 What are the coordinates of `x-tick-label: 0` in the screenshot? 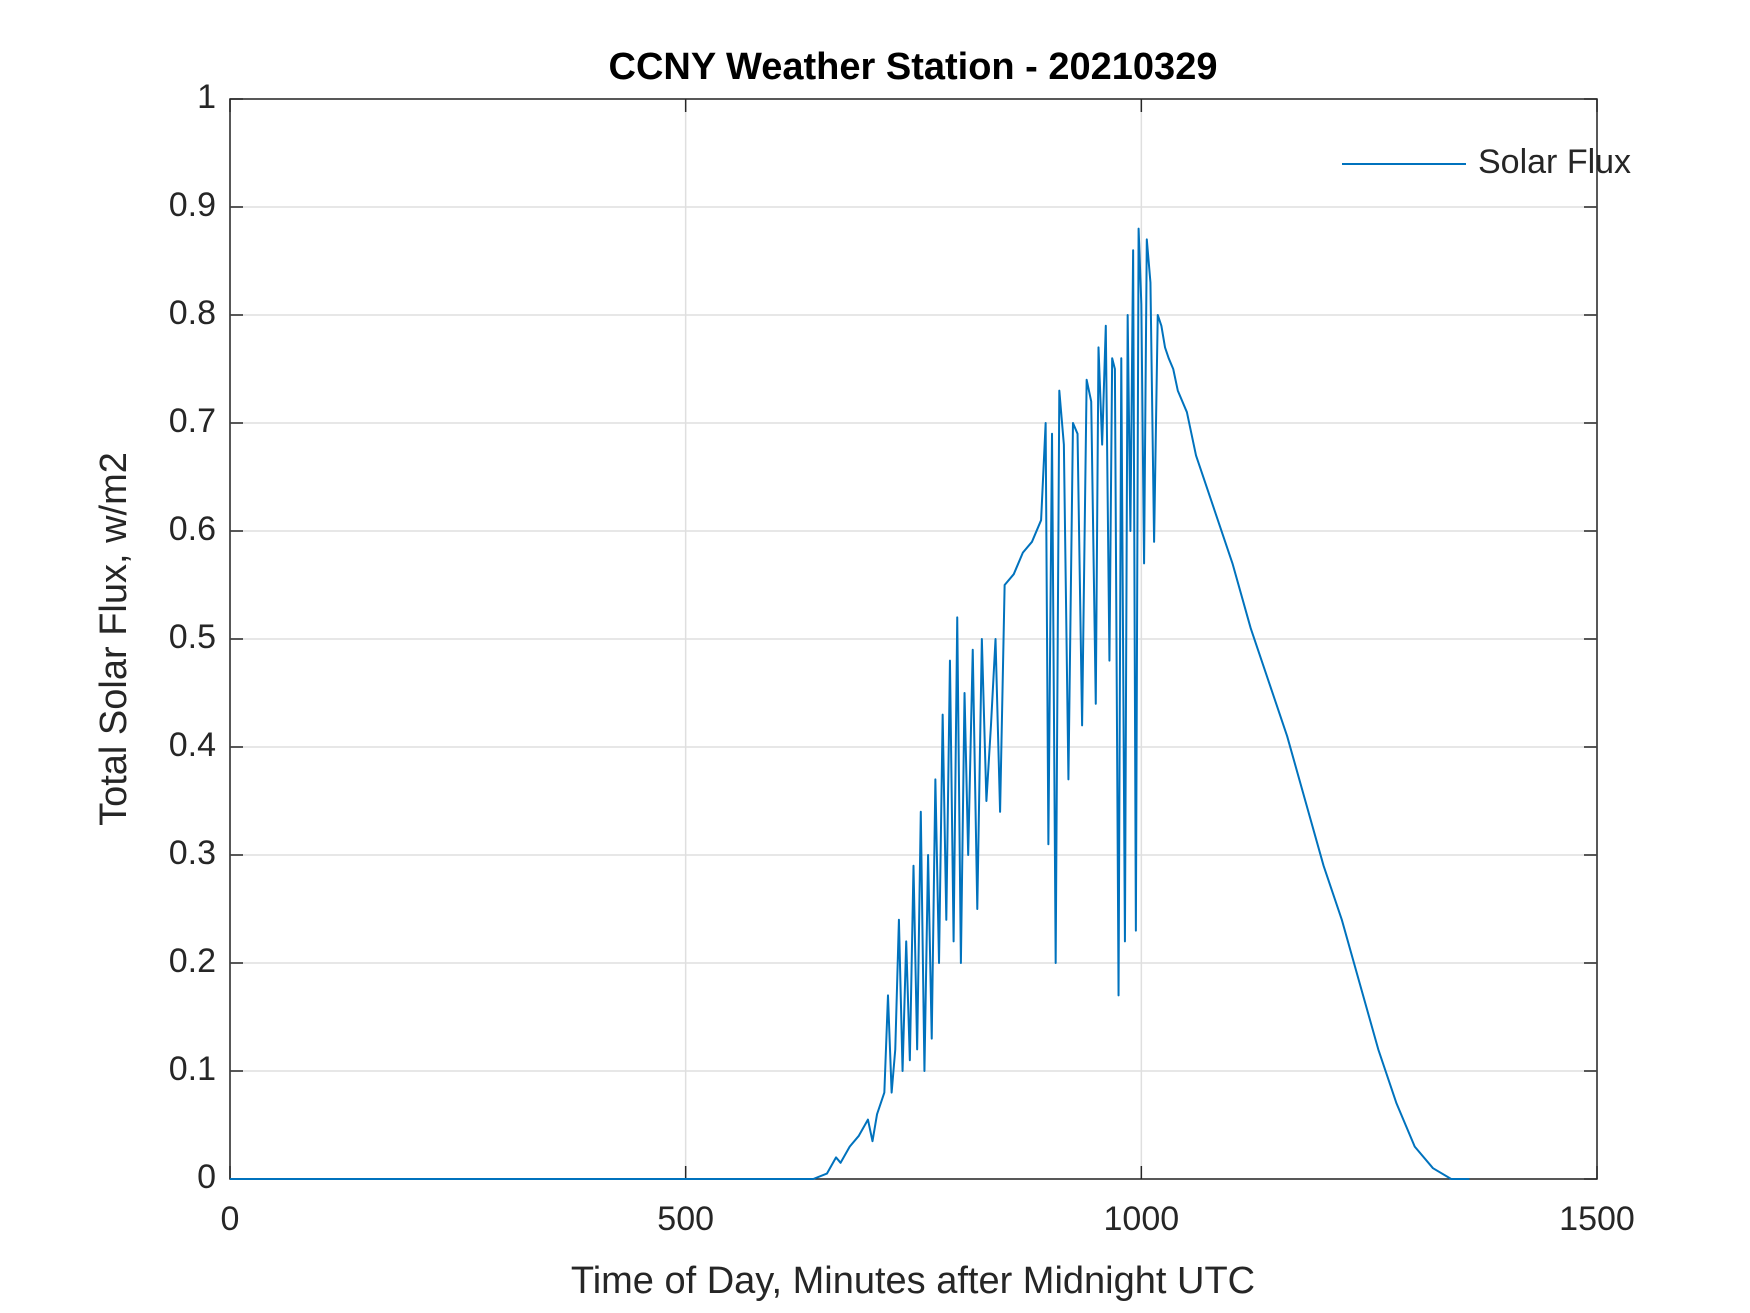 It's located at (230, 1219).